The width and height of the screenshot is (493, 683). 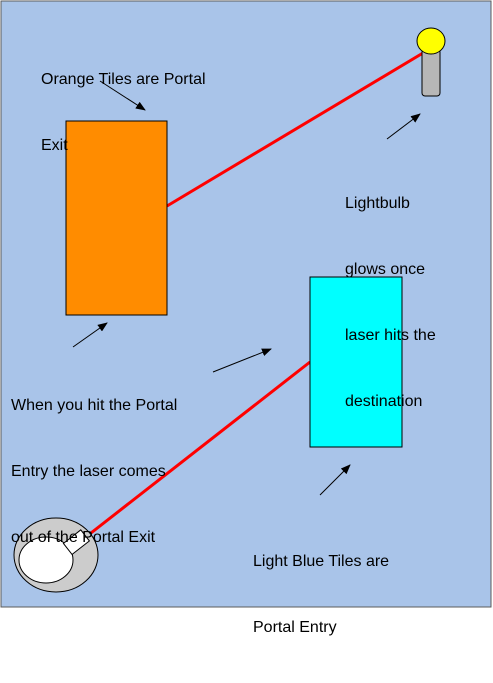 I want to click on portal-exit-note-line: Exit, so click(x=54, y=145).